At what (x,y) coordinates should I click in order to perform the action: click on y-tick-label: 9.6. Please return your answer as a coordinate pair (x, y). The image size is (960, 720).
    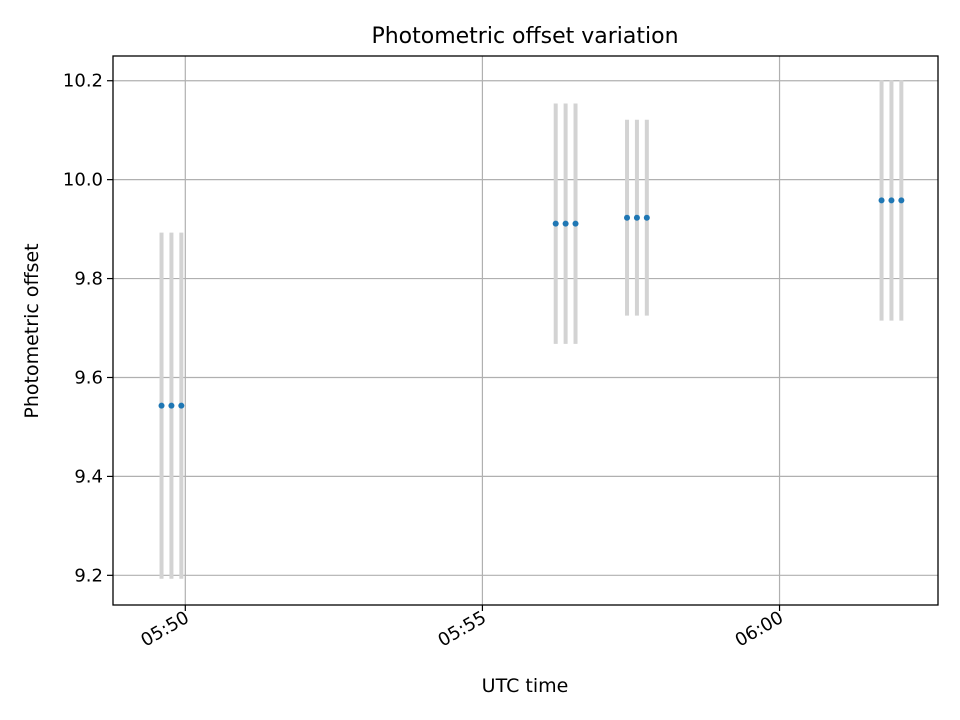
    Looking at the image, I should click on (88, 377).